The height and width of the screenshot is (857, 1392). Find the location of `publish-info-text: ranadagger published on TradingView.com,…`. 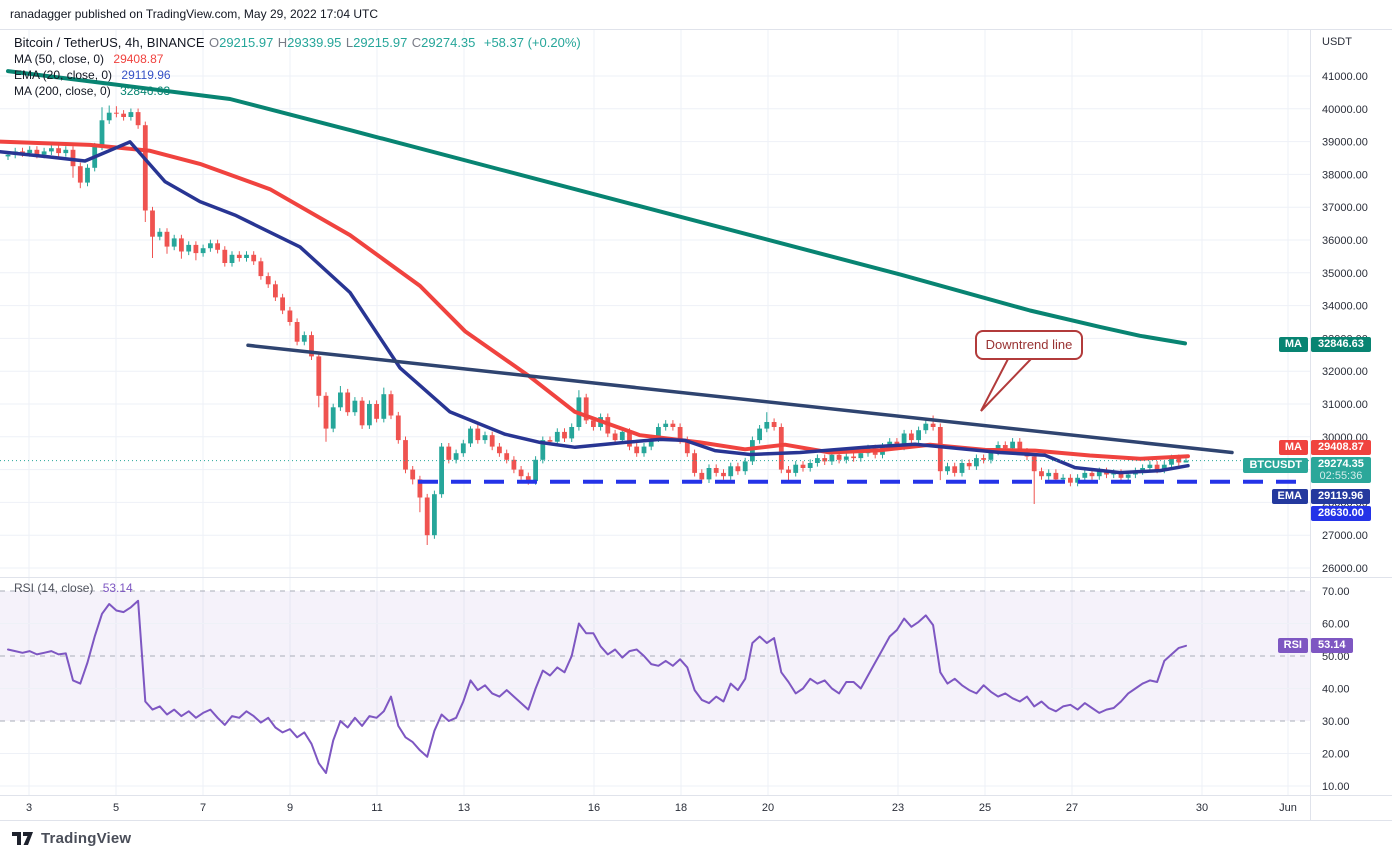

publish-info-text: ranadagger published on TradingView.com,… is located at coordinates (194, 14).